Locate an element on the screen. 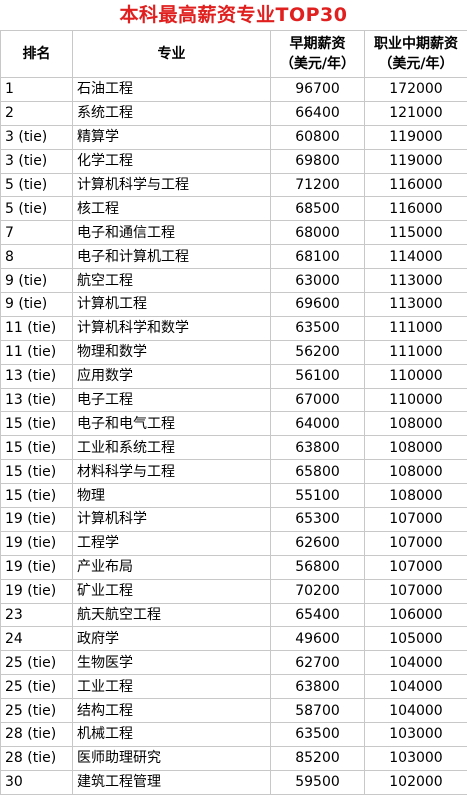 This screenshot has width=467, height=800. table-row: 19 (tie) 矿业工程 70200 107000 is located at coordinates (233, 591).